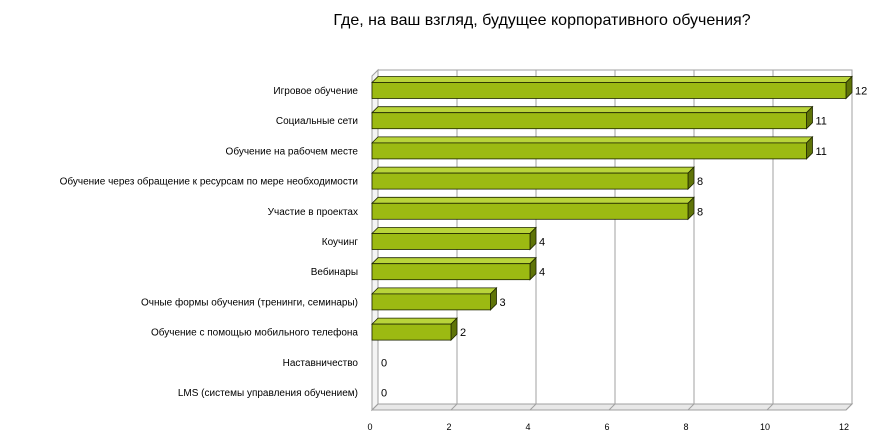  I want to click on category-label: Участие в проектах, so click(313, 212).